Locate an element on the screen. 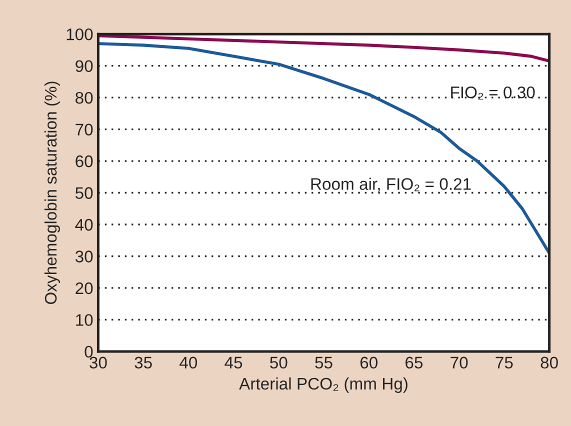 This screenshot has height=426, width=571. y-tick-label: 70 is located at coordinates (84, 130).